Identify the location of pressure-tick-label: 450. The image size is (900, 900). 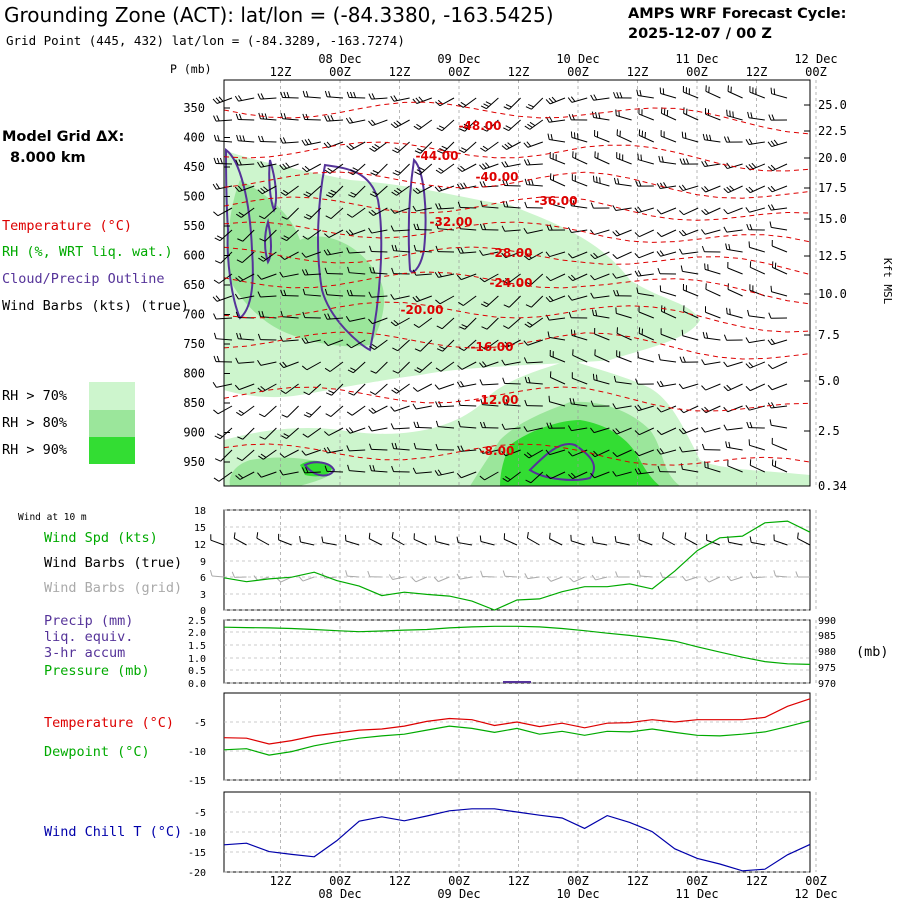
(194, 167).